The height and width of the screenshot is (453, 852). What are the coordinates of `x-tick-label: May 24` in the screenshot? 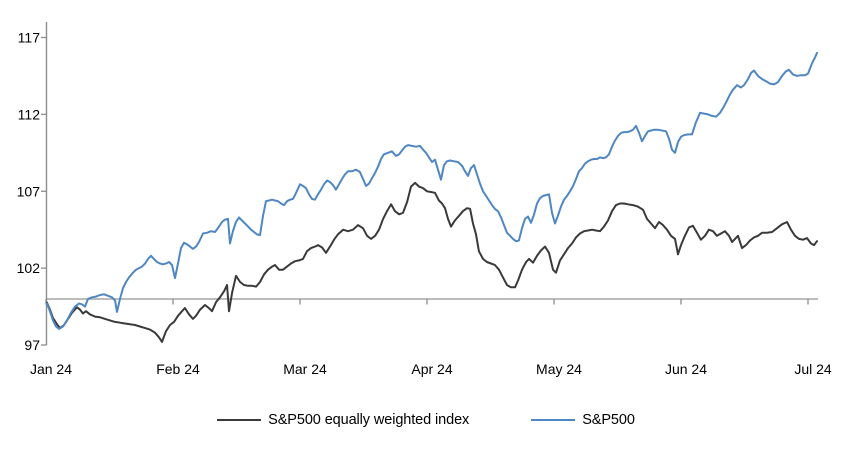 It's located at (559, 369).